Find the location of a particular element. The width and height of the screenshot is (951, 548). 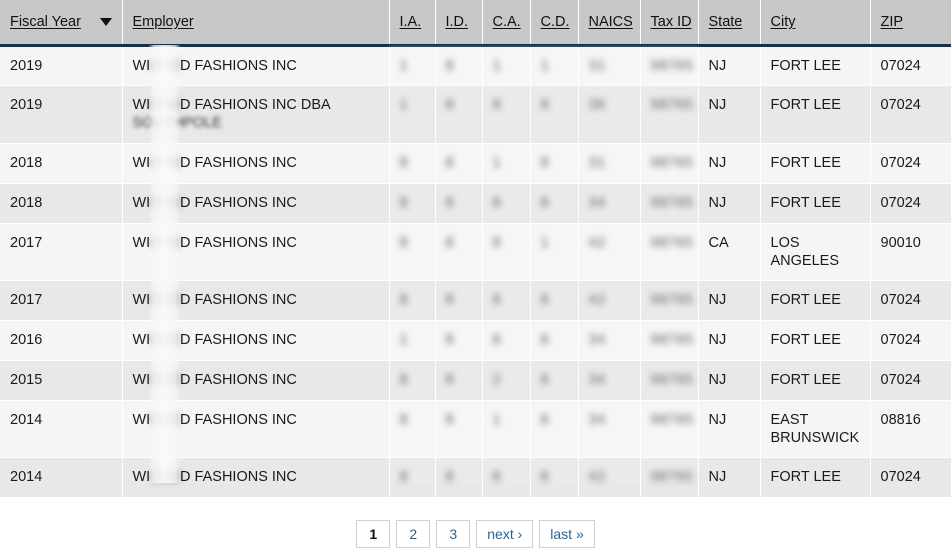

column-header-label-ca: C.A. is located at coordinates (506, 21).